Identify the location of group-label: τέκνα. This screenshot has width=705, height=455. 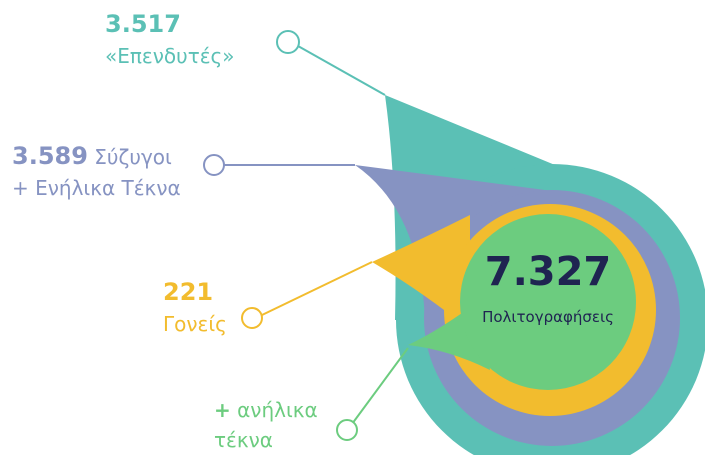
(243, 440).